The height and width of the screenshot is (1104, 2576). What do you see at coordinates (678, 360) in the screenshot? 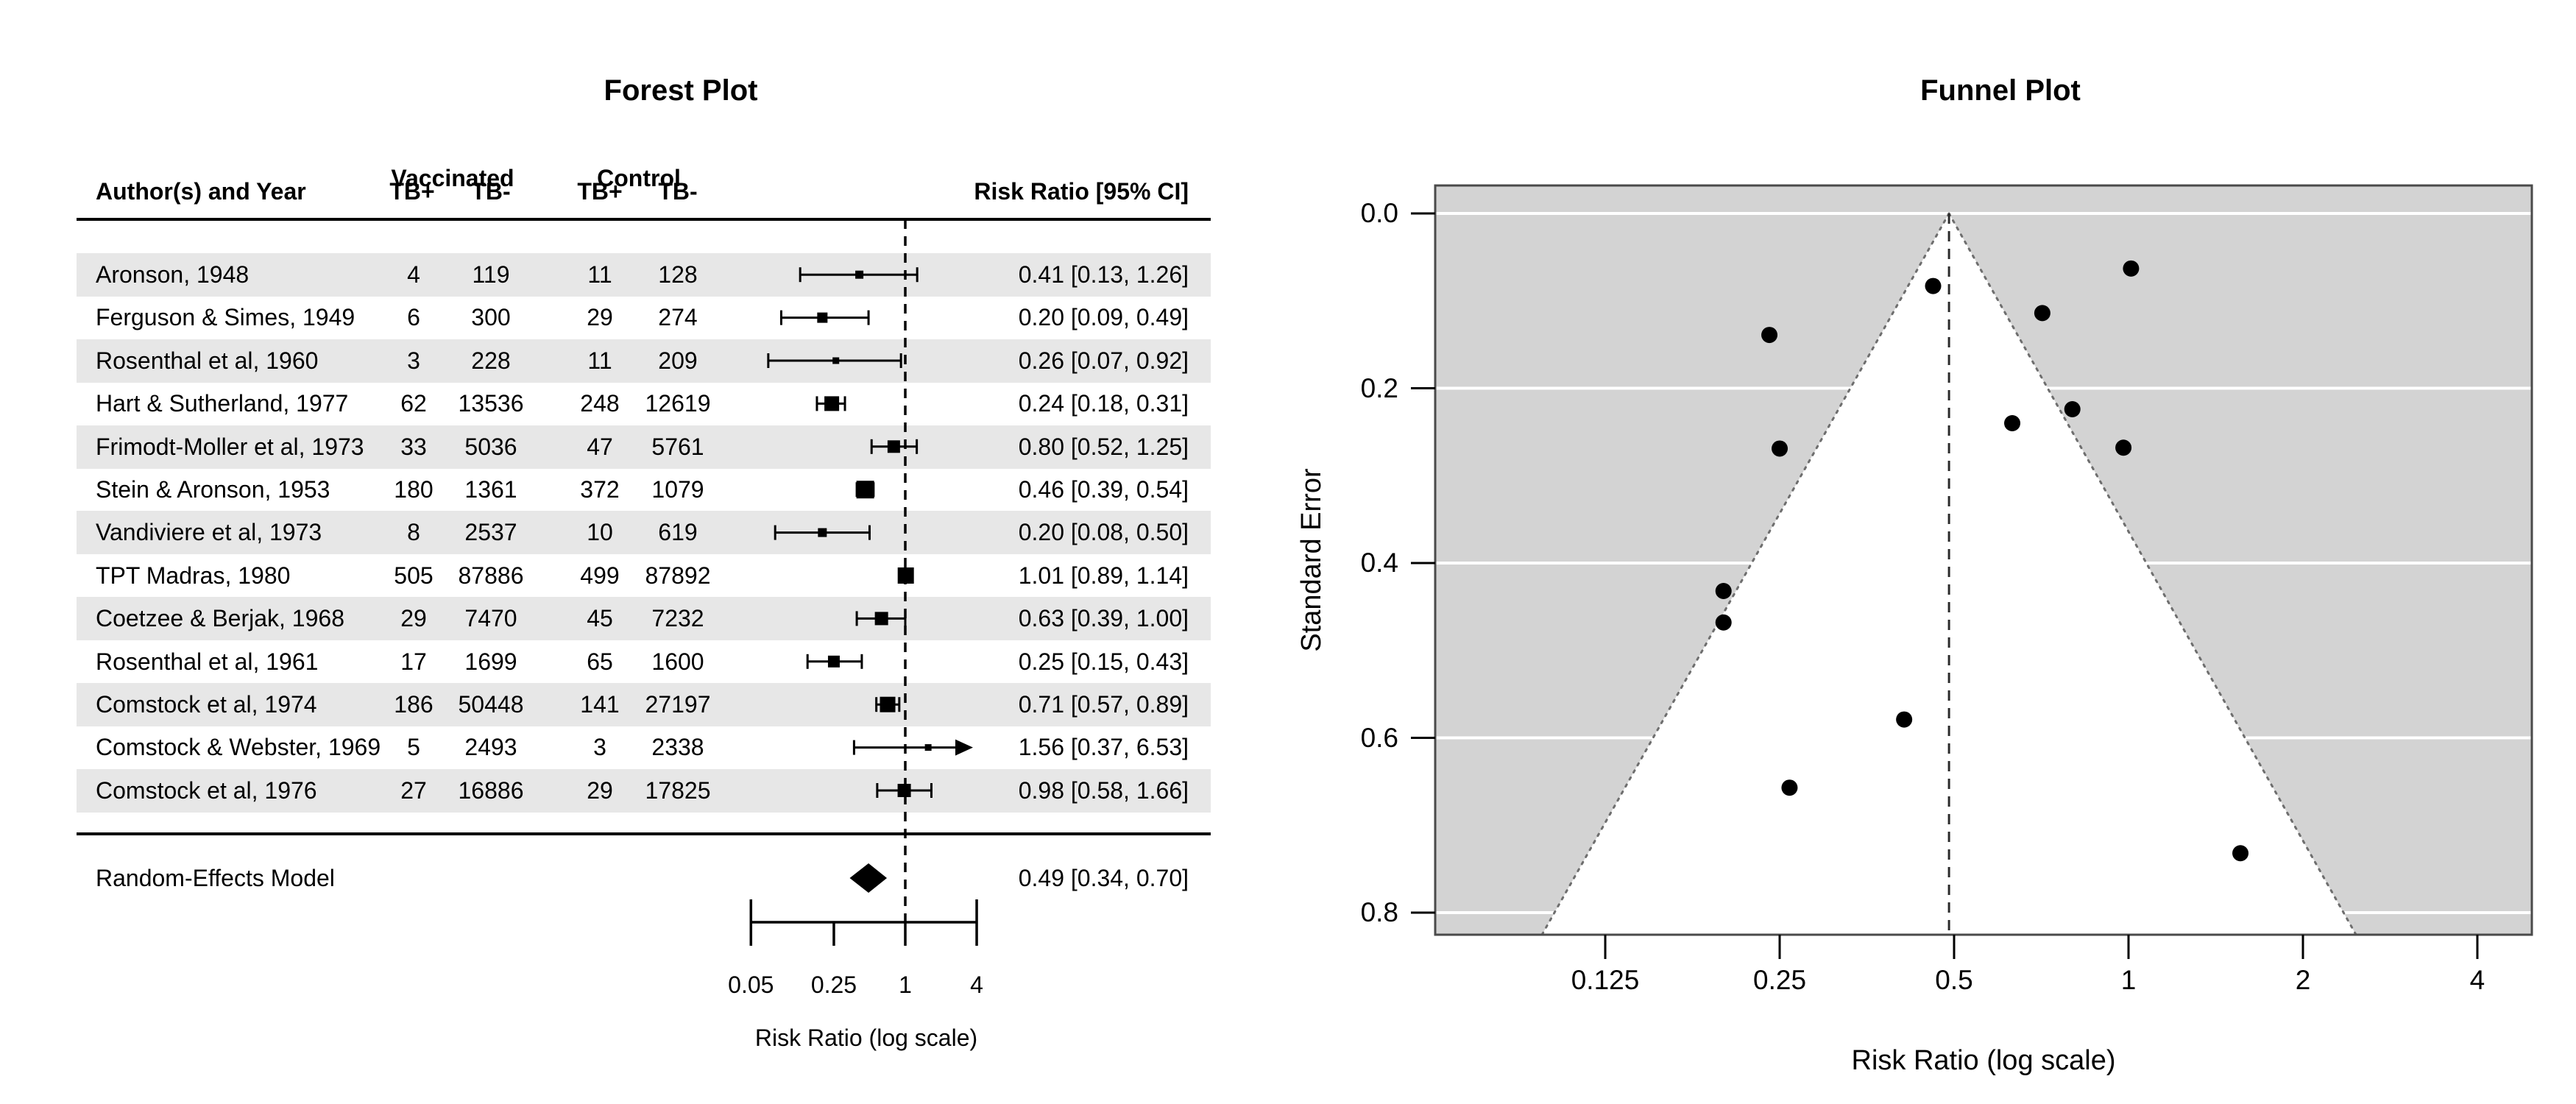
I see `control-tb-neg-value: 209` at bounding box center [678, 360].